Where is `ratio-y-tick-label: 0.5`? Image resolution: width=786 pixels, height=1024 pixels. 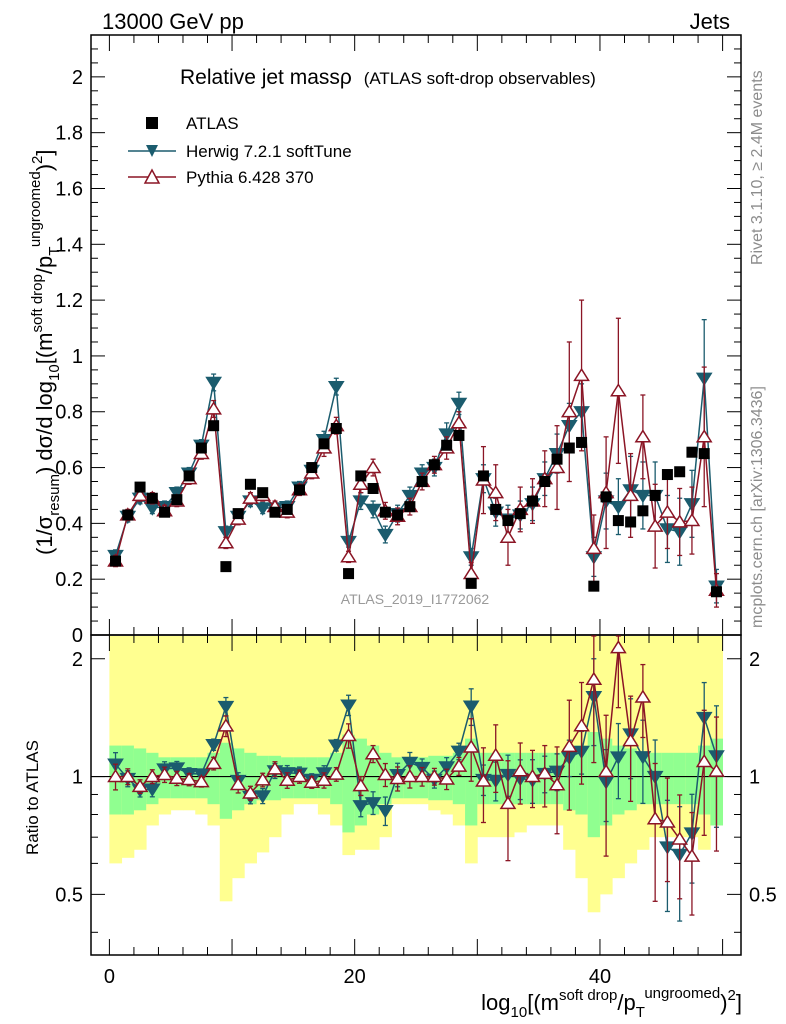 ratio-y-tick-label: 0.5 is located at coordinates (69, 895).